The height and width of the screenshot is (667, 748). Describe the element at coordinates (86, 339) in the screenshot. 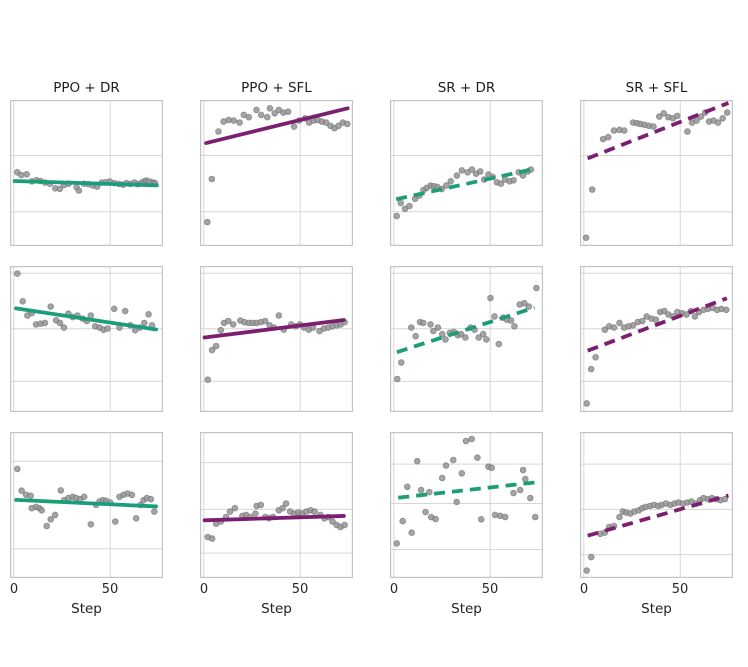

I see `plot-ppo-dr-r2` at that location.